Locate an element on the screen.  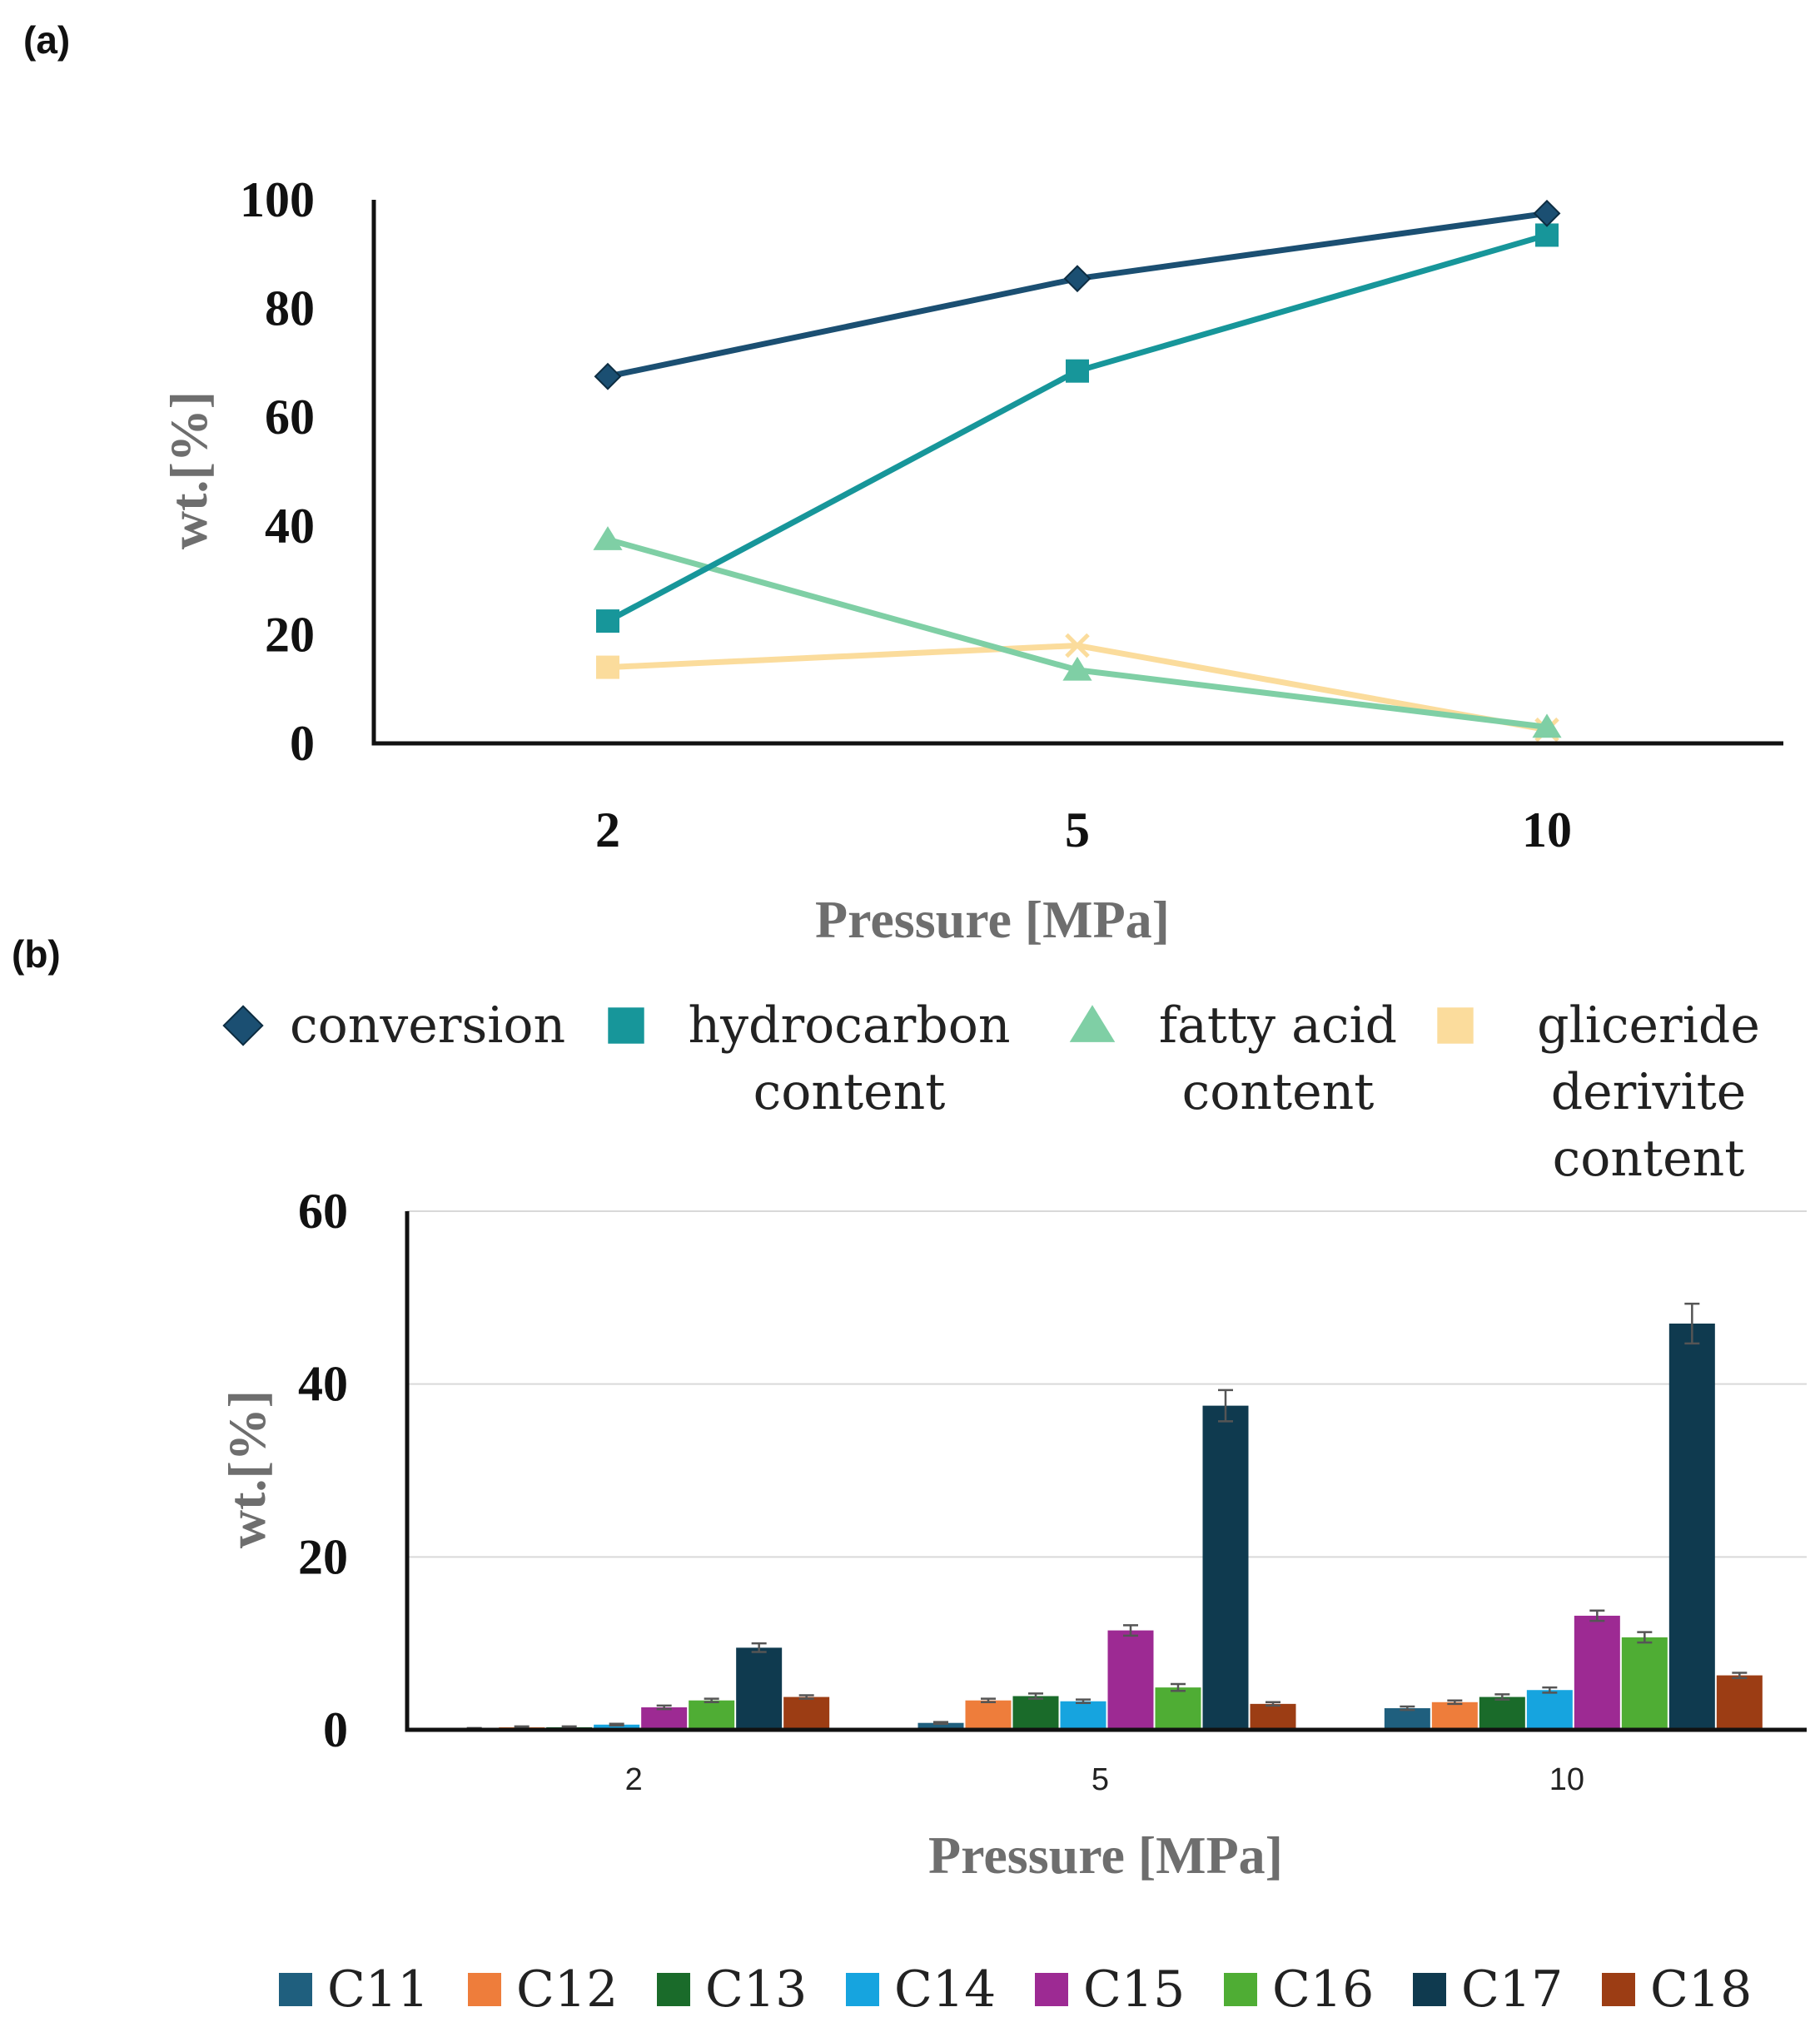
panel-b-y-title: wt.[%] is located at coordinates (246, 1469).